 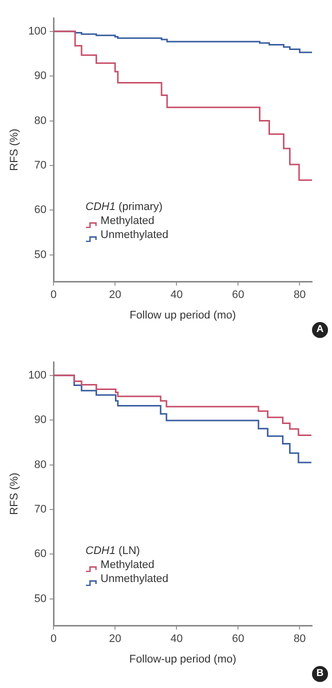 What do you see at coordinates (320, 330) in the screenshot?
I see `text: A` at bounding box center [320, 330].